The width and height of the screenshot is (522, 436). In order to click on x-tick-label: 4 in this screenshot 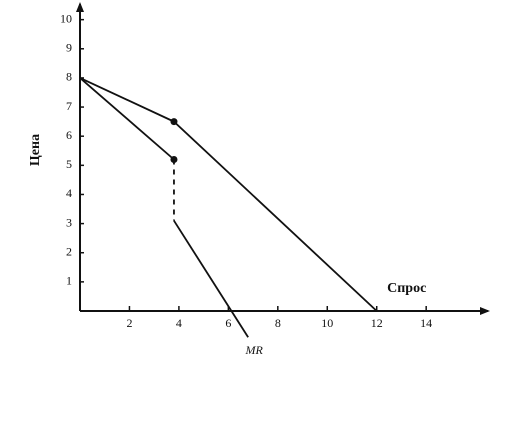, I will do `click(179, 323)`.